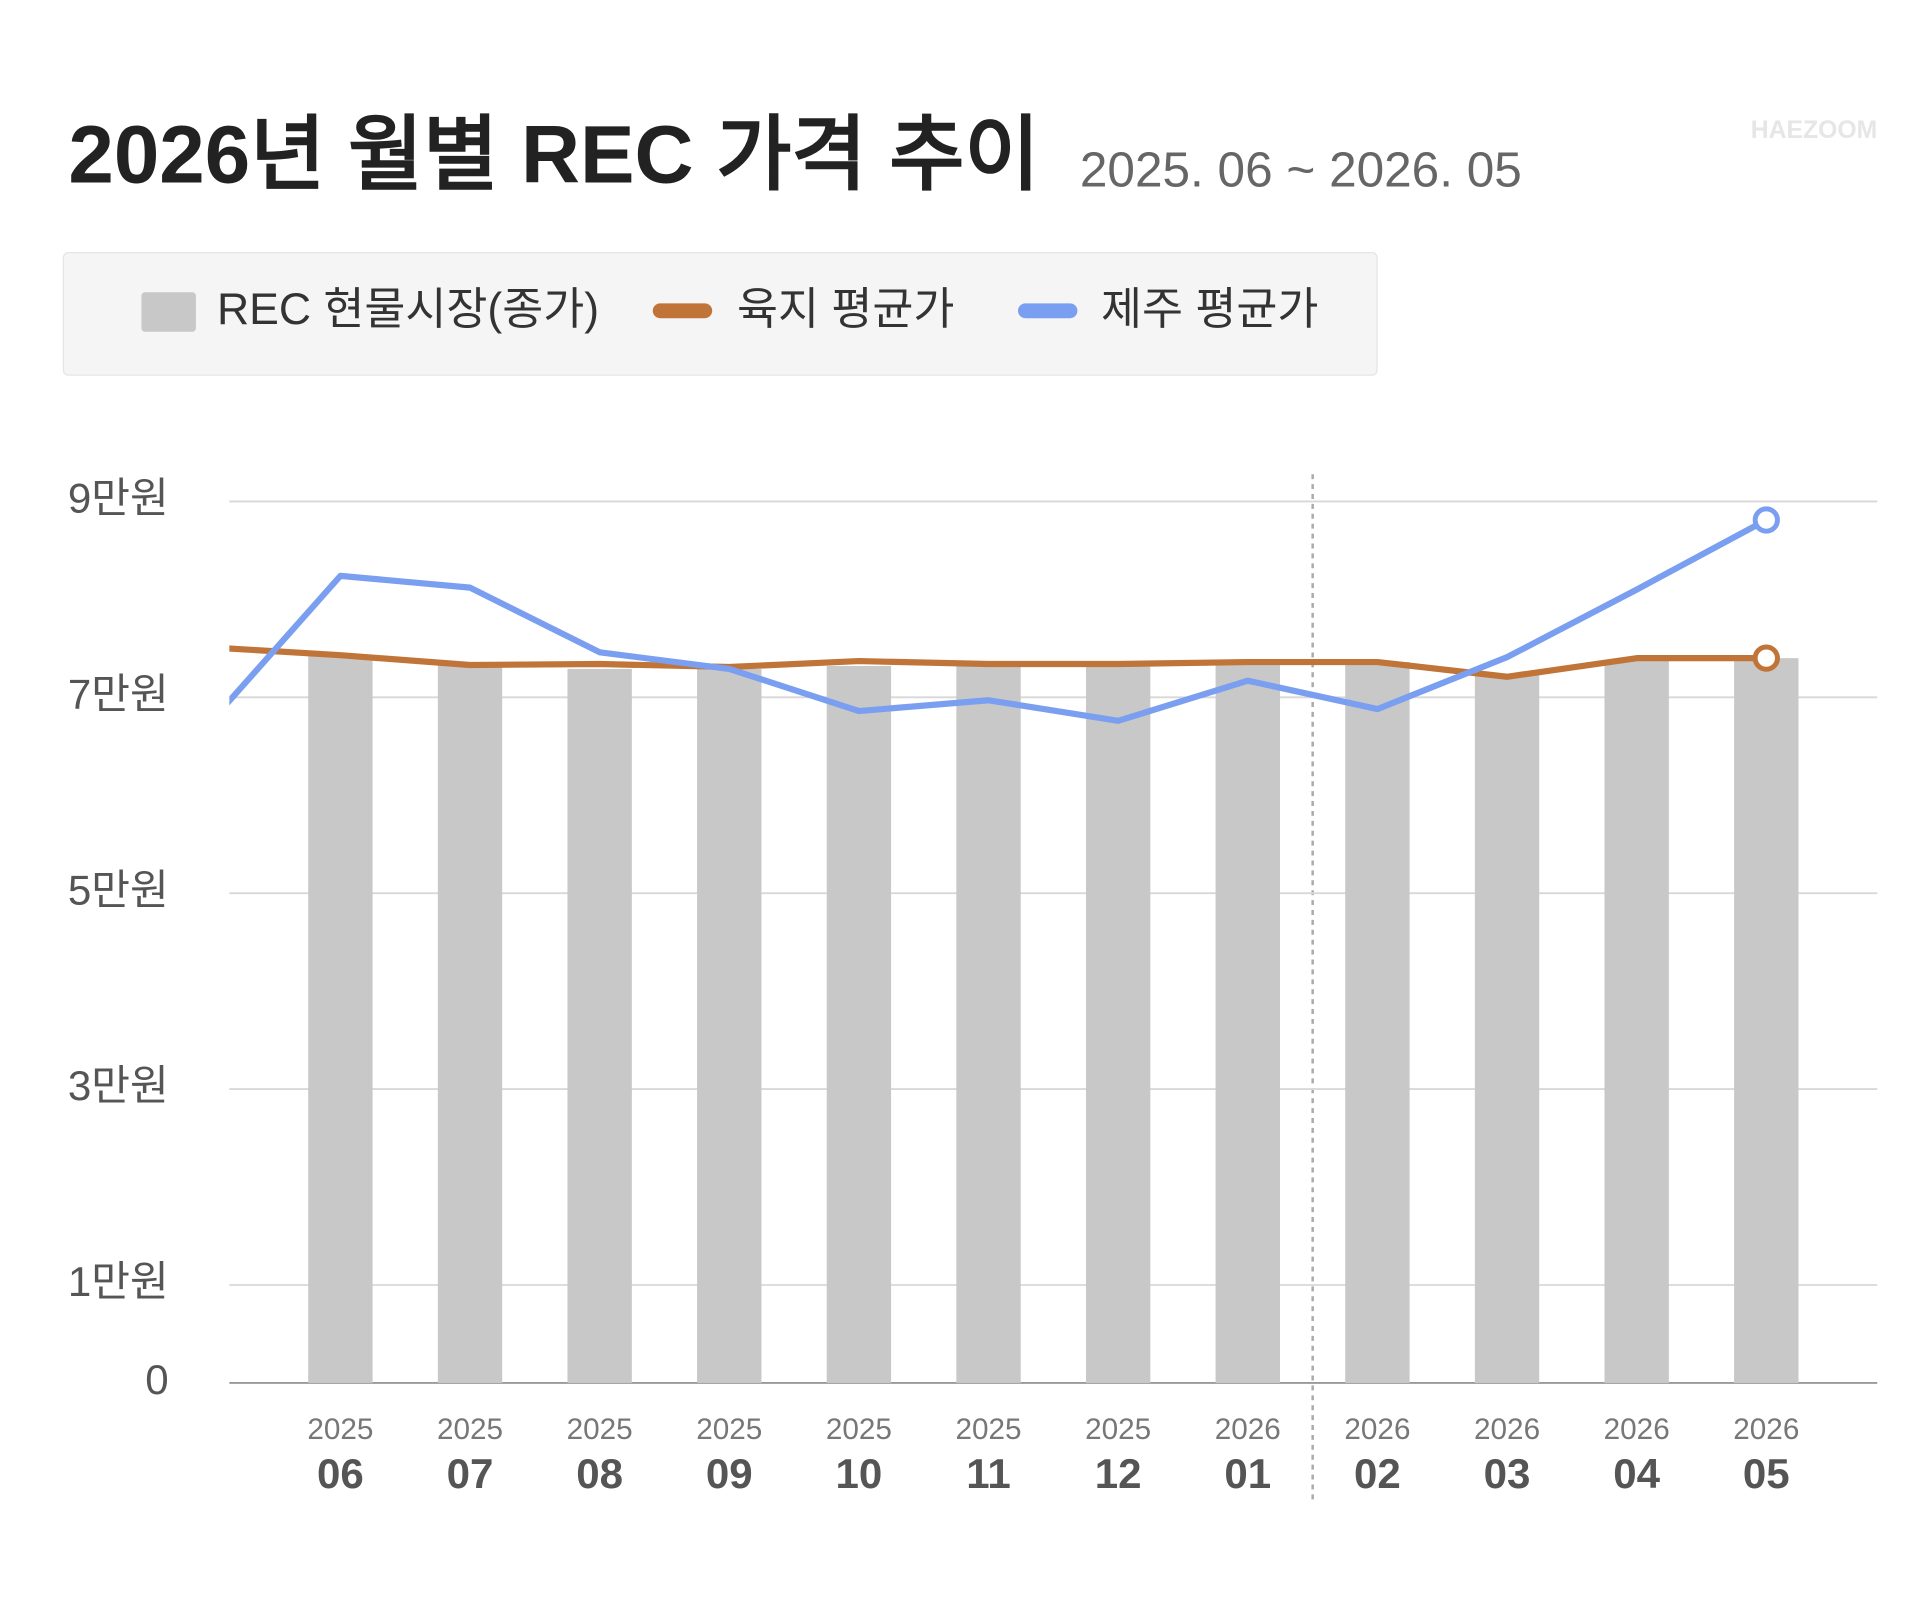 The width and height of the screenshot is (1932, 1612). What do you see at coordinates (118, 693) in the screenshot?
I see `y-tick-label: 7만원` at bounding box center [118, 693].